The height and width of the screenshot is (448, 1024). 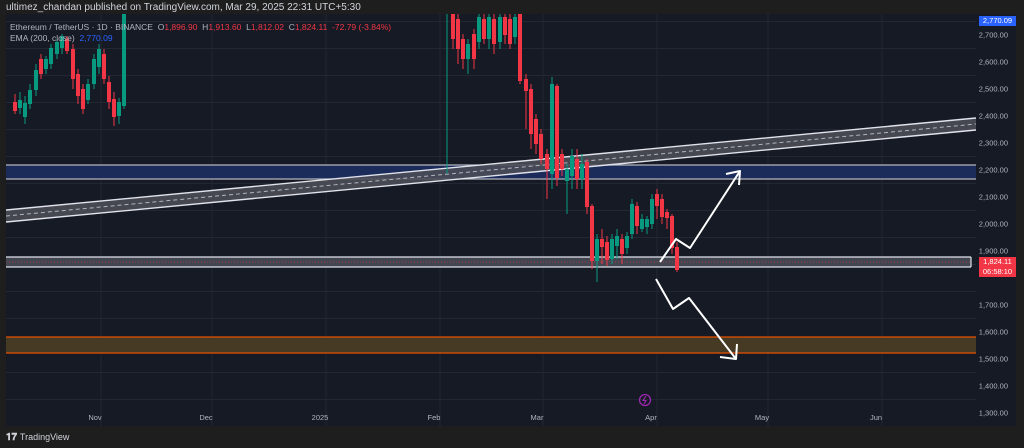 What do you see at coordinates (993, 386) in the screenshot?
I see `y-tick: 1,400.00` at bounding box center [993, 386].